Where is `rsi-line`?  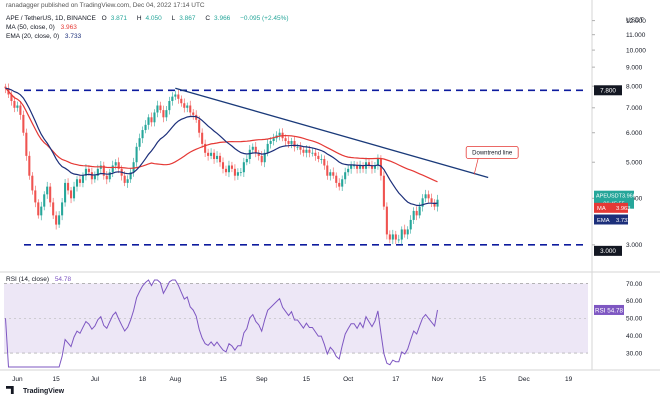 rsi-line is located at coordinates (221, 323).